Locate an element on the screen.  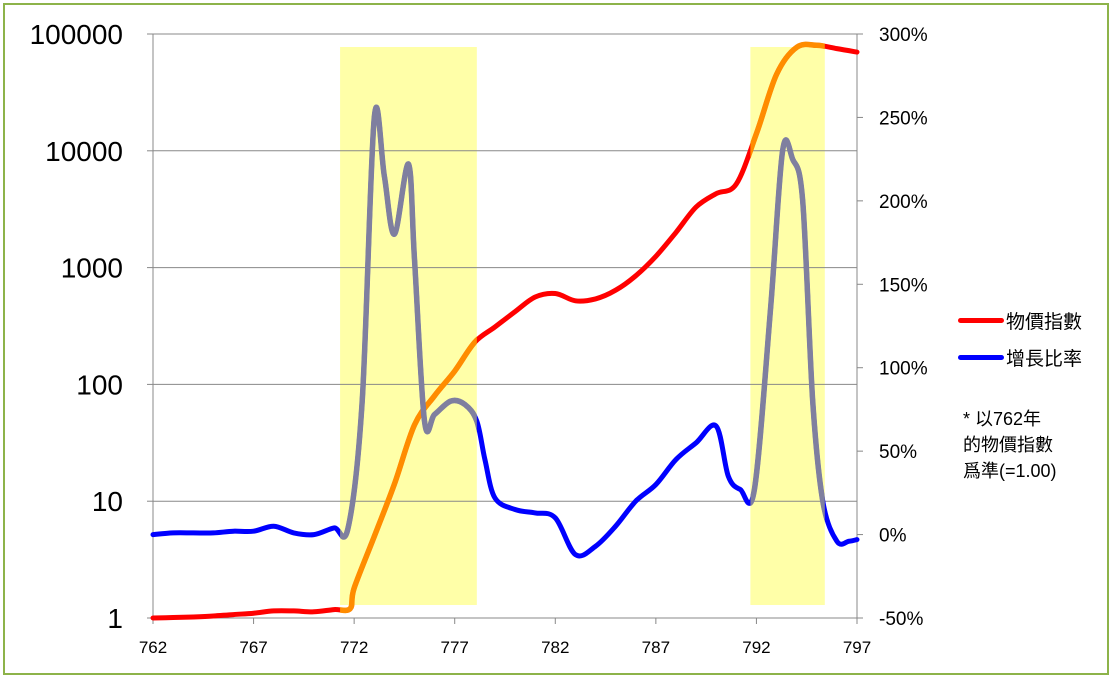
legend-item-growth-rate: 增長比率 is located at coordinates (1020, 357).